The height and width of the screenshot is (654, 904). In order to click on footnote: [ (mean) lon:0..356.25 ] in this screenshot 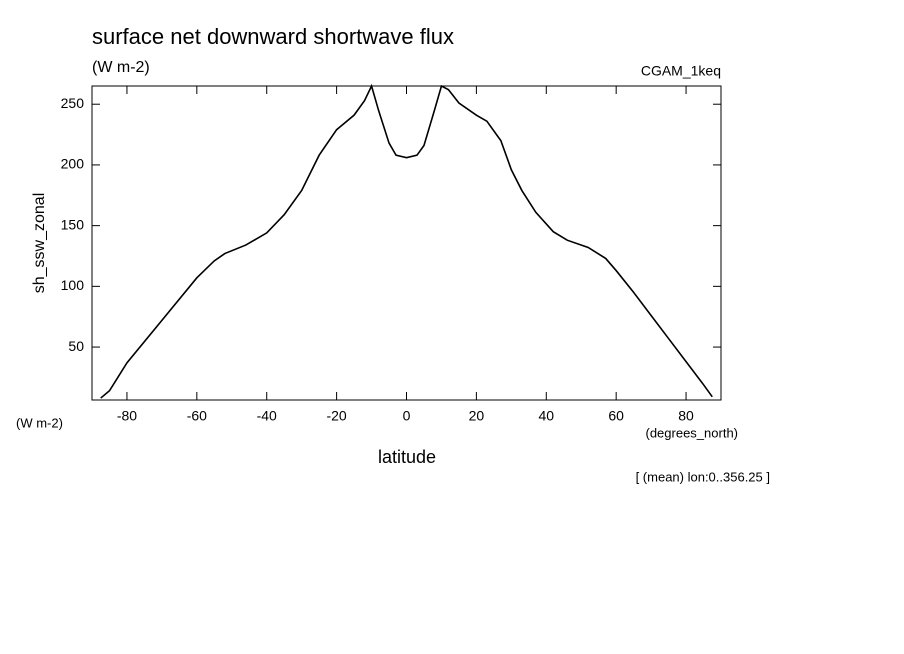, I will do `click(703, 476)`.